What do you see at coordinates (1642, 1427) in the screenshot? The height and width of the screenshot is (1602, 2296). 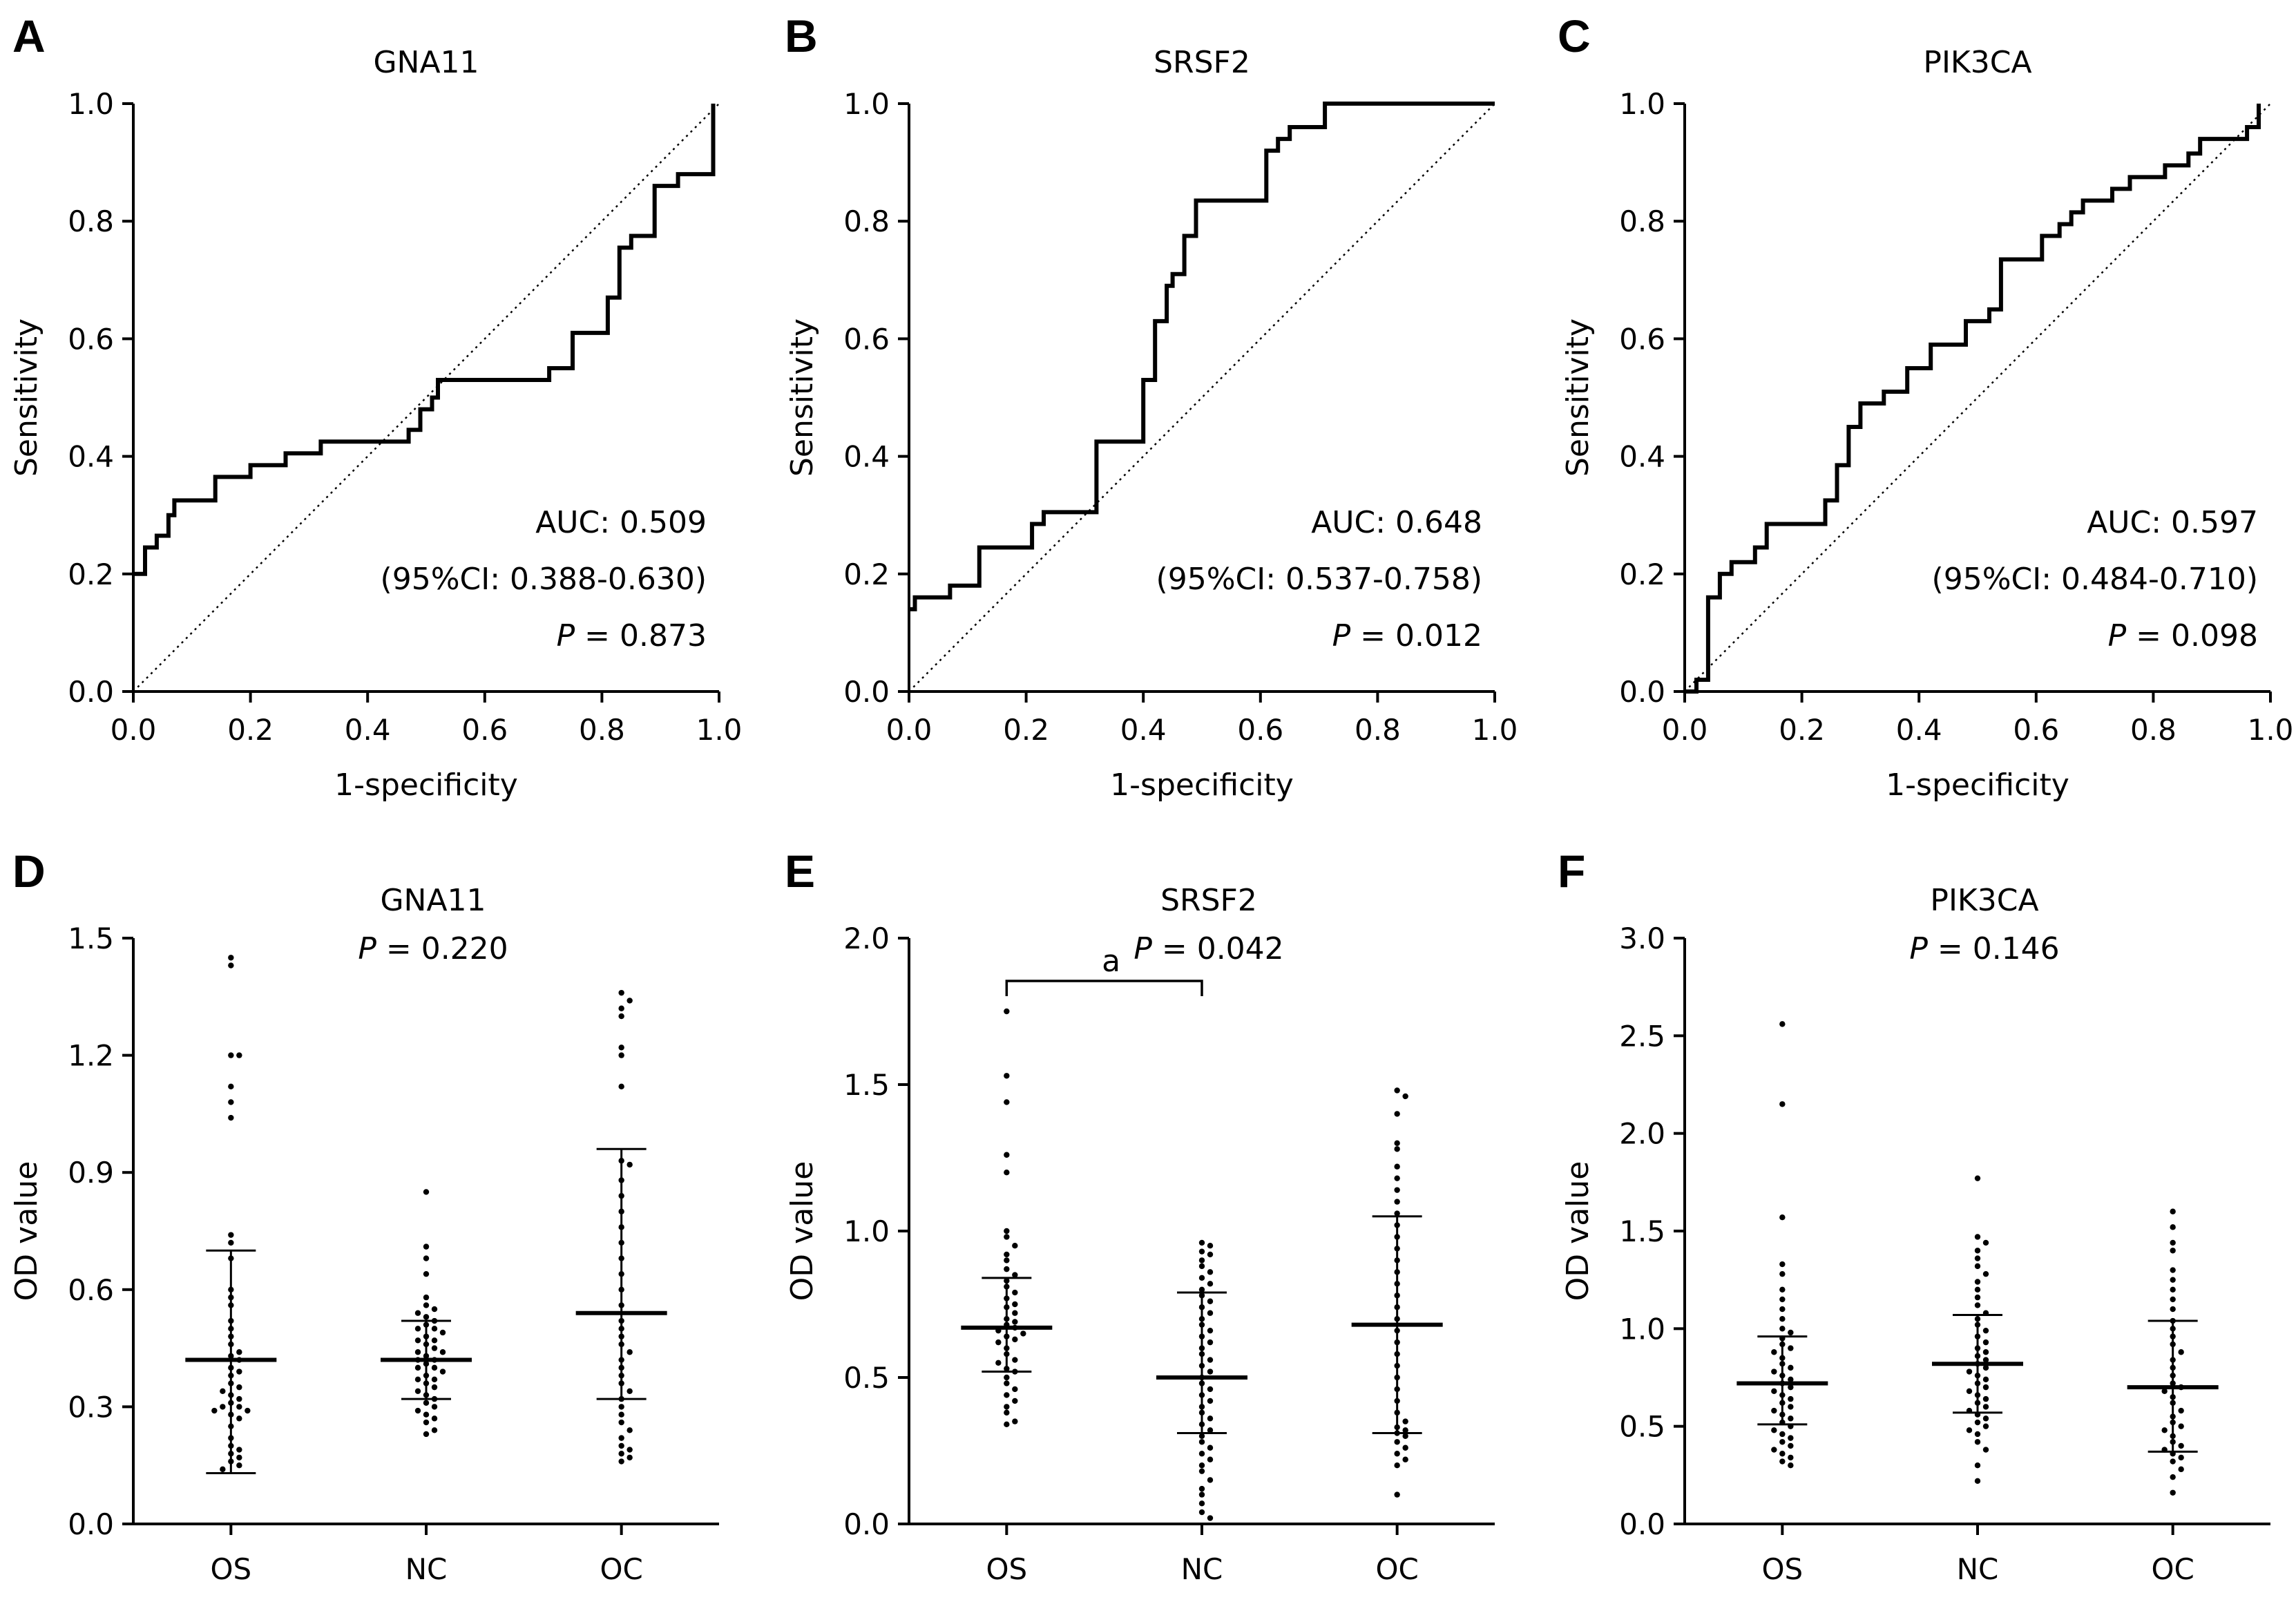 I see `y-tick-label: 0.5` at bounding box center [1642, 1427].